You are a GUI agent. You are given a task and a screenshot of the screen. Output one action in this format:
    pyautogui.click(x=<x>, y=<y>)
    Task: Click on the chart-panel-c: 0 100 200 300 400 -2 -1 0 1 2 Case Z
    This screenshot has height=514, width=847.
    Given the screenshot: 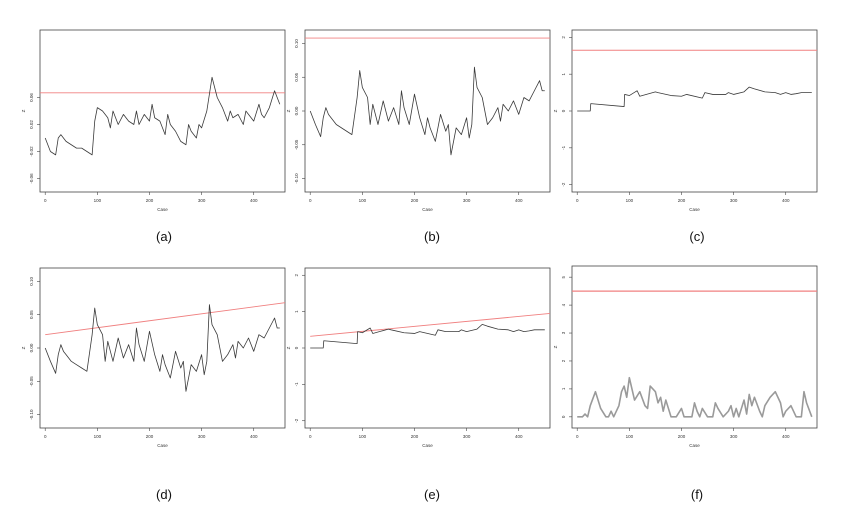 What is the action you would take?
    pyautogui.click(x=685, y=120)
    